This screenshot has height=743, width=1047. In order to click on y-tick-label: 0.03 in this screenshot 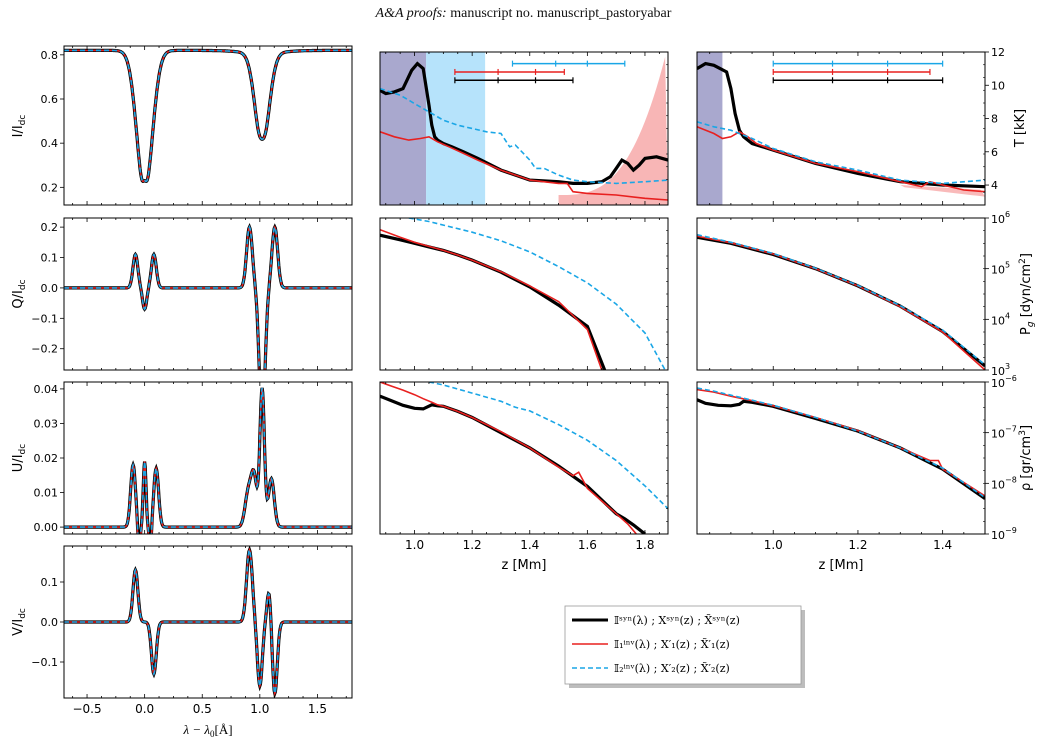, I will do `click(46, 423)`.